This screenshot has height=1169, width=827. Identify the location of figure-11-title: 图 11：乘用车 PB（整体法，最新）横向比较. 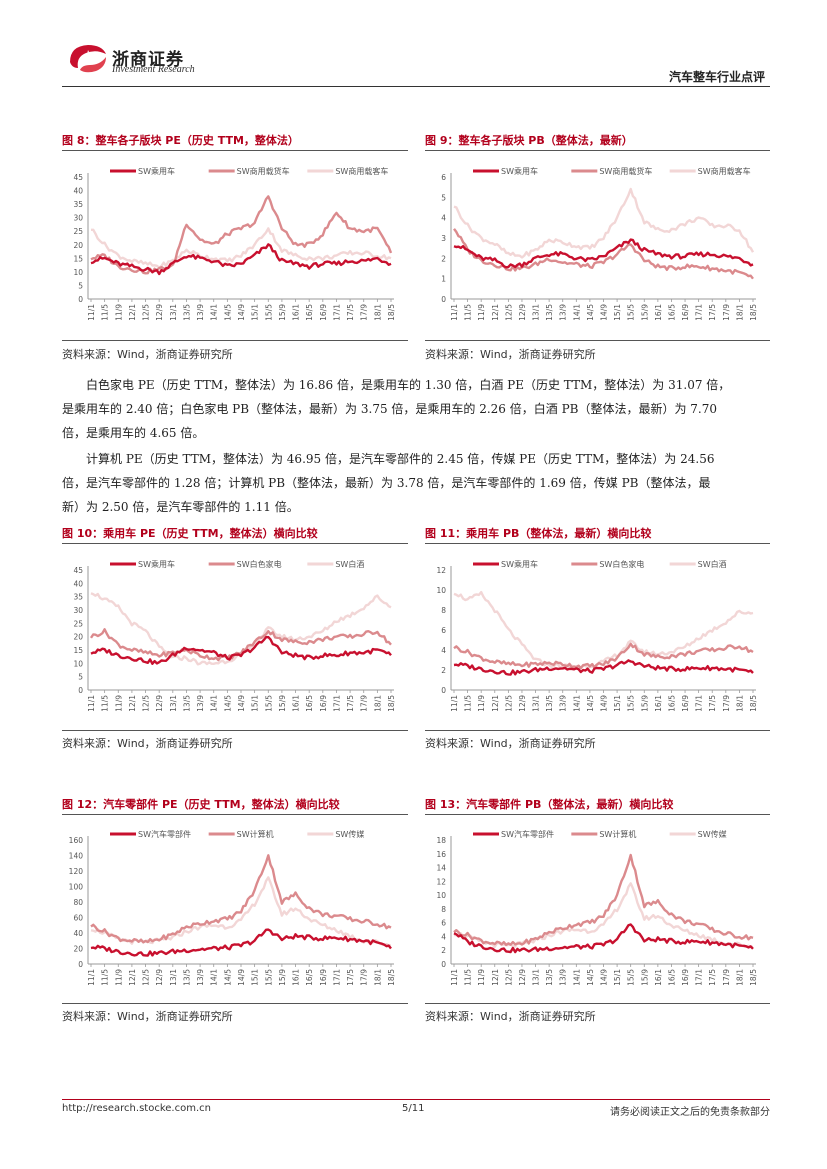
(538, 533).